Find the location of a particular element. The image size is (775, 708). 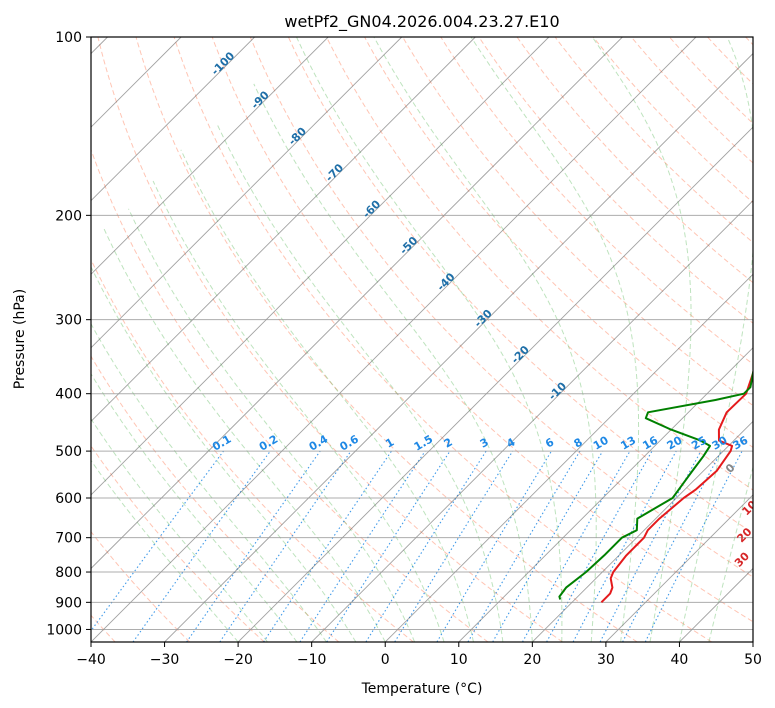

chart-title: wetPf2_GN04.2026.004.23.27.E10 is located at coordinates (421, 22).